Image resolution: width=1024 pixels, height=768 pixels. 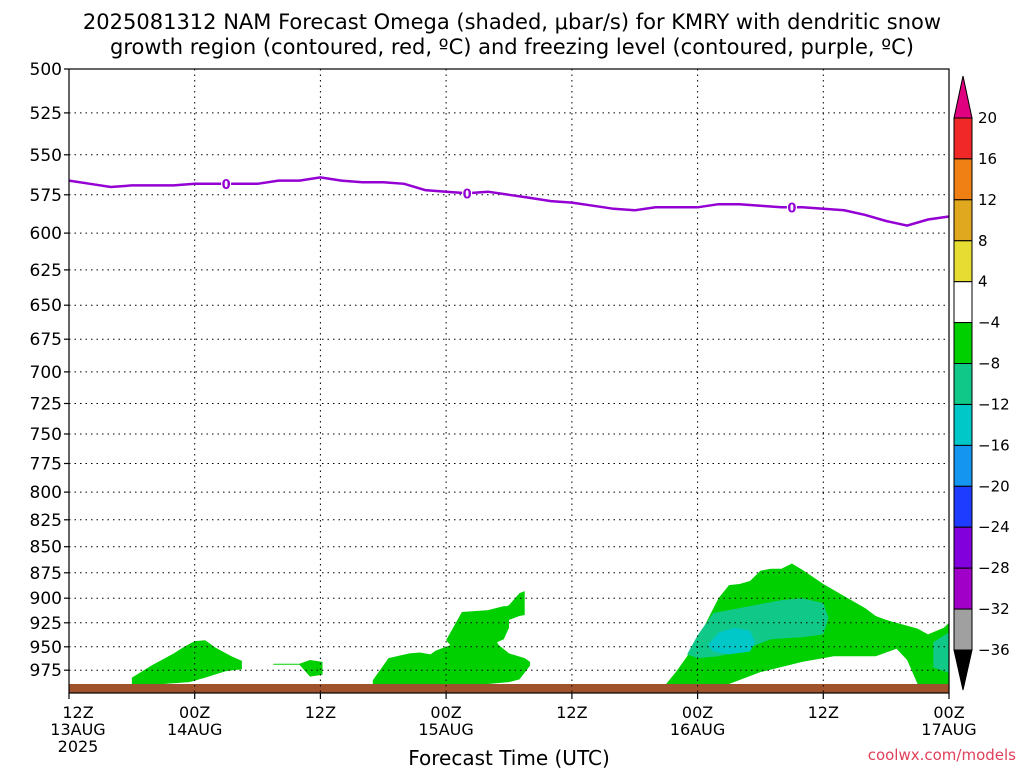 I want to click on colorbar-label-5: −4, so click(x=989, y=323).